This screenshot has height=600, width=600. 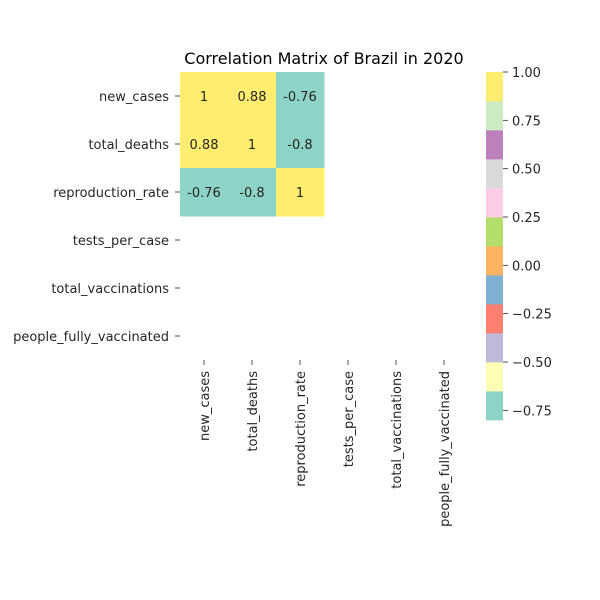 What do you see at coordinates (526, 218) in the screenshot?
I see `colorbar-tick-label: 0.25` at bounding box center [526, 218].